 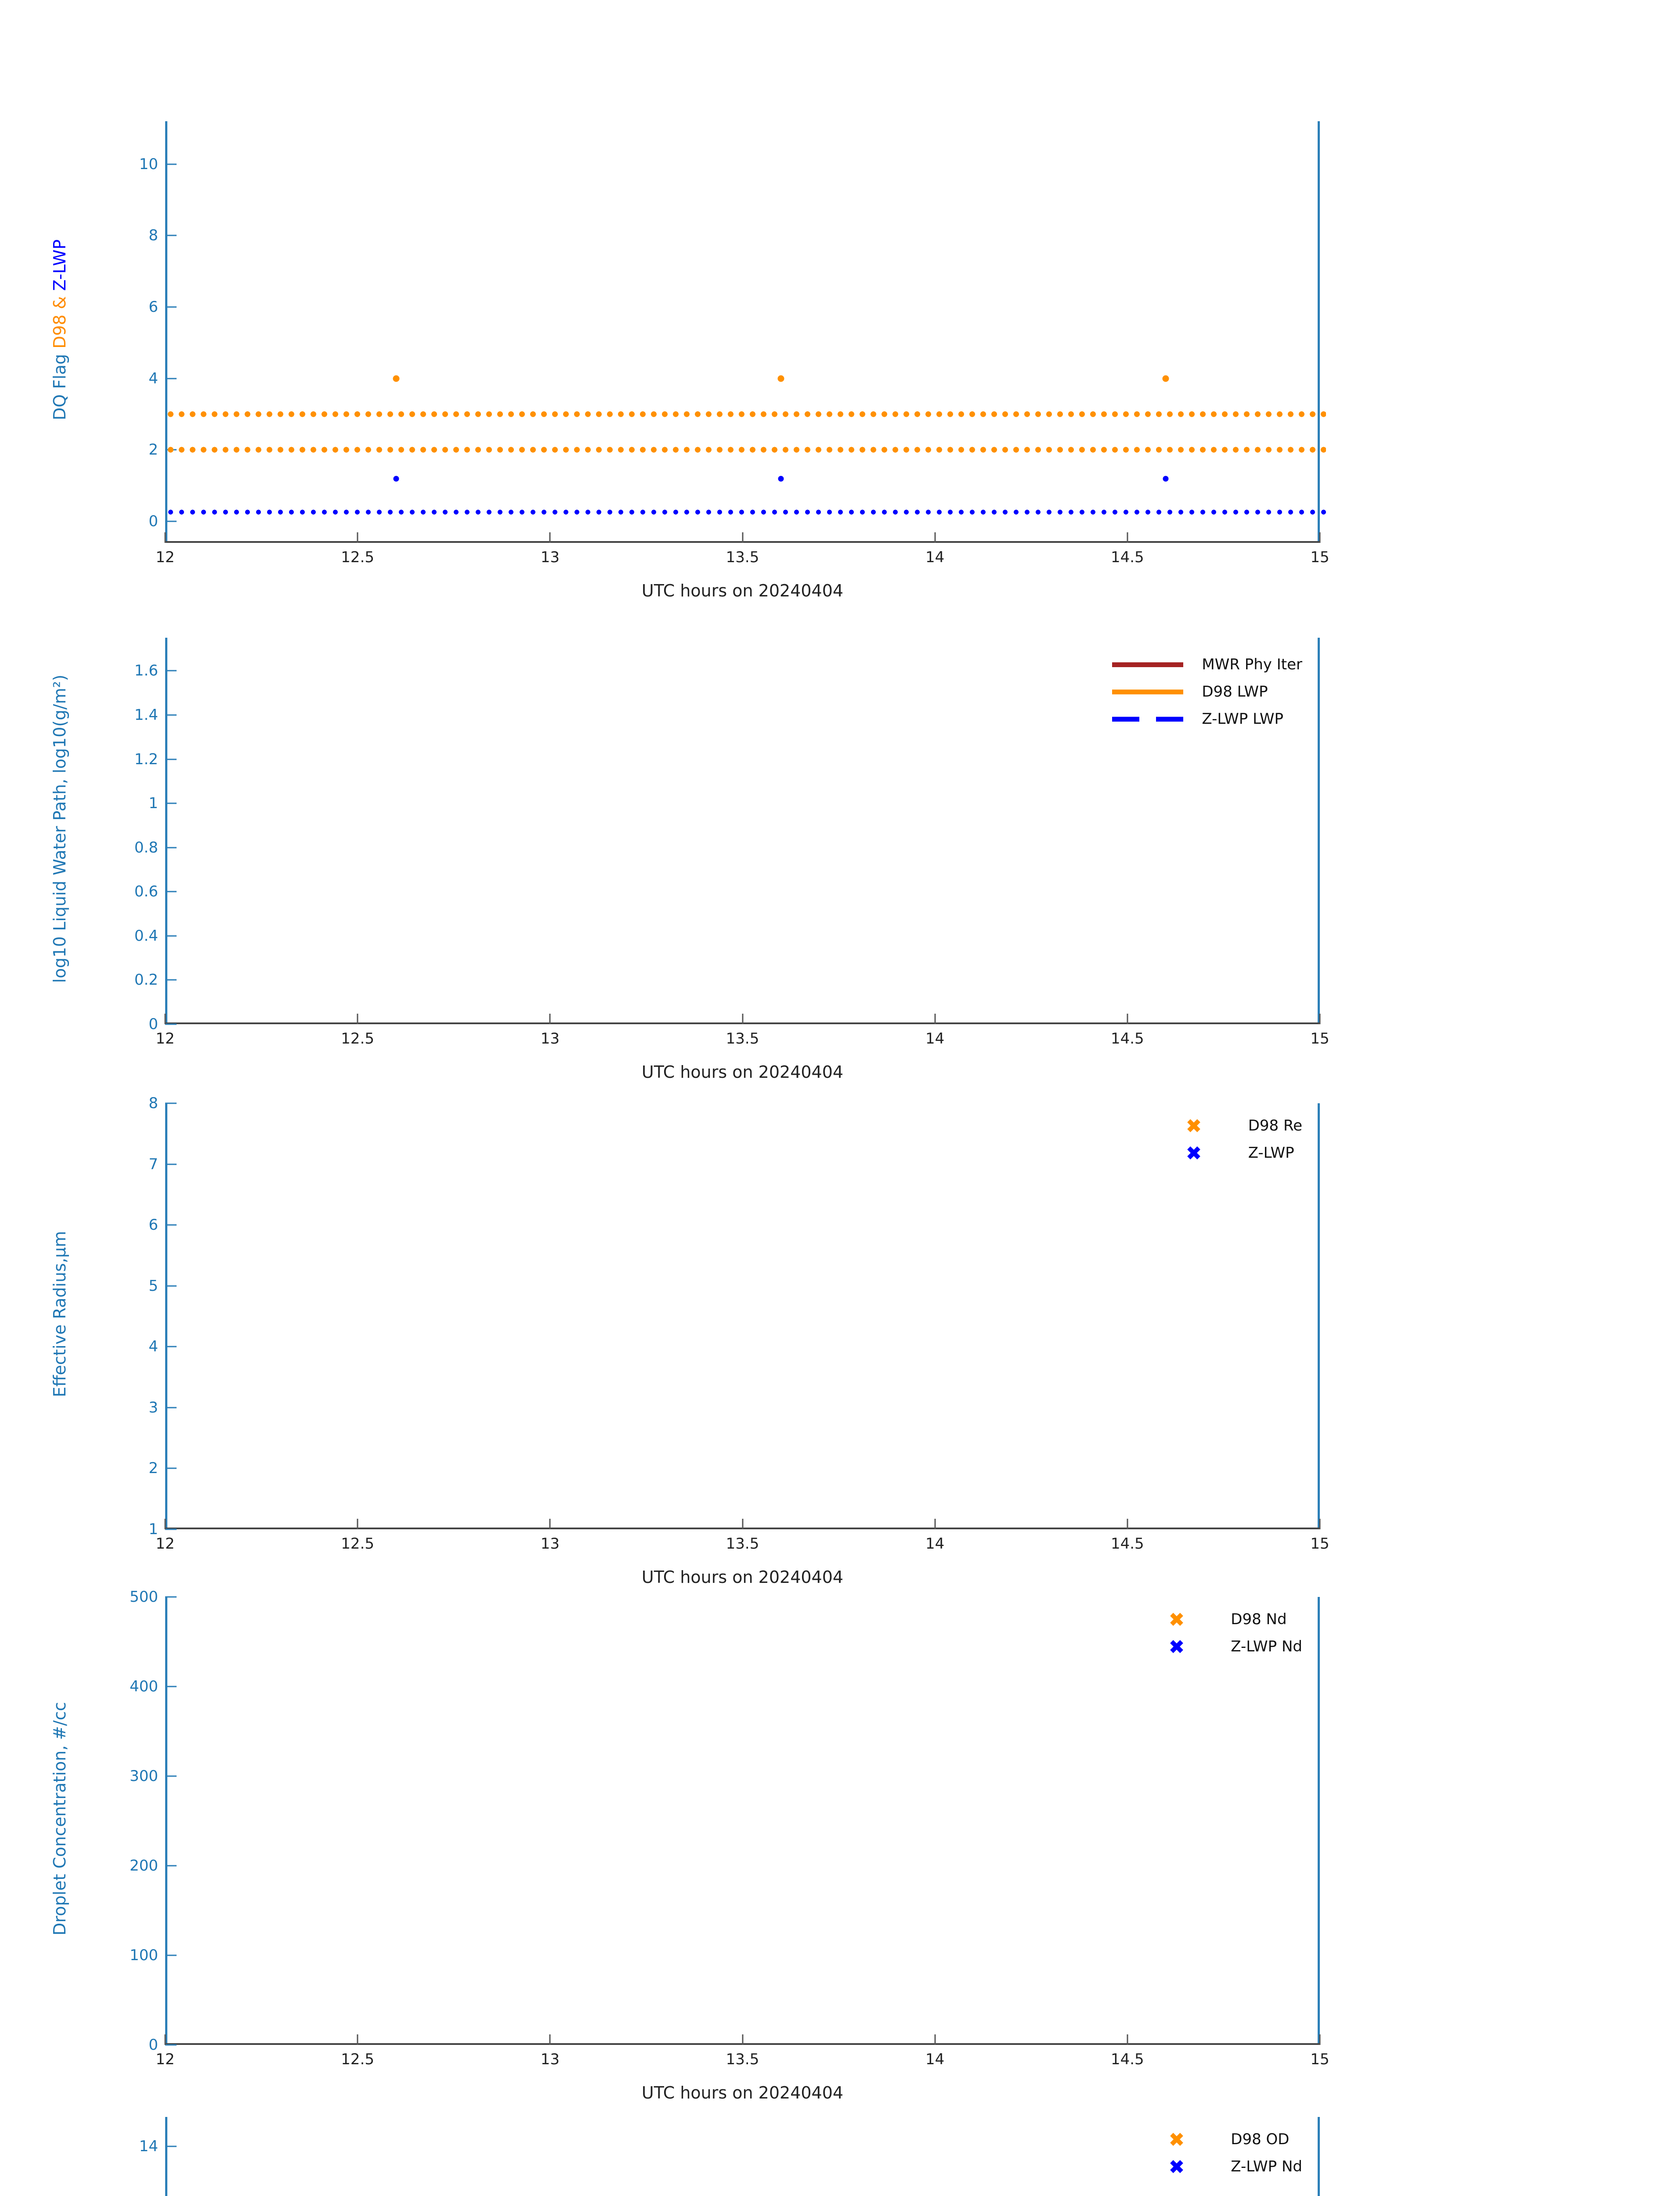 What do you see at coordinates (165, 557) in the screenshot?
I see `x-tick-label: 12` at bounding box center [165, 557].